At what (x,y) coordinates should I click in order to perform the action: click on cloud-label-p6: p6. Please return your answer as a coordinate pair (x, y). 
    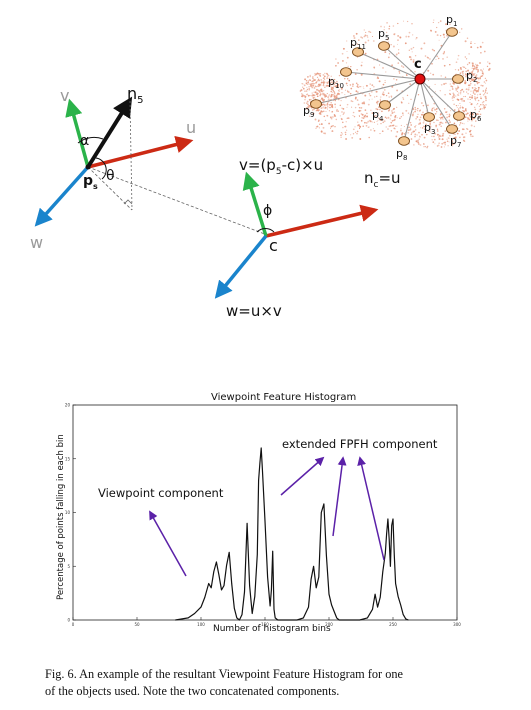
    Looking at the image, I should click on (476, 116).